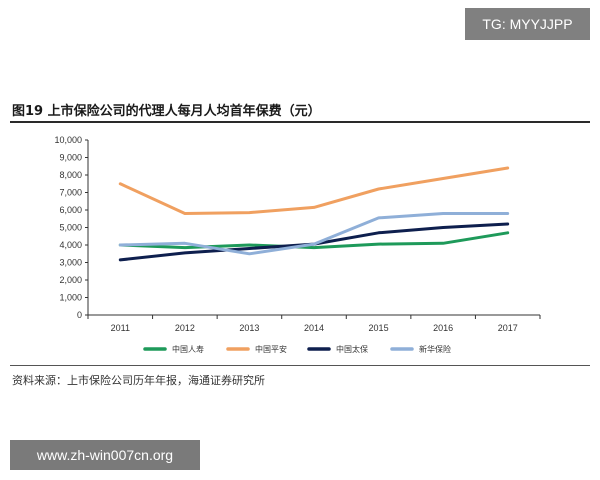  What do you see at coordinates (120, 328) in the screenshot?
I see `x-tick-label: 2011` at bounding box center [120, 328].